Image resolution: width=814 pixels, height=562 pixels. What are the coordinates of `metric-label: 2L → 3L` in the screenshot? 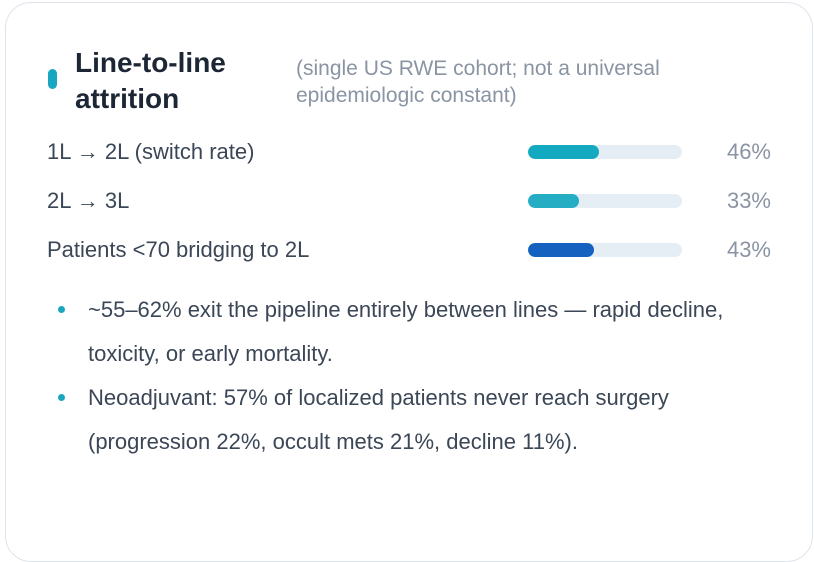 It's located at (88, 200).